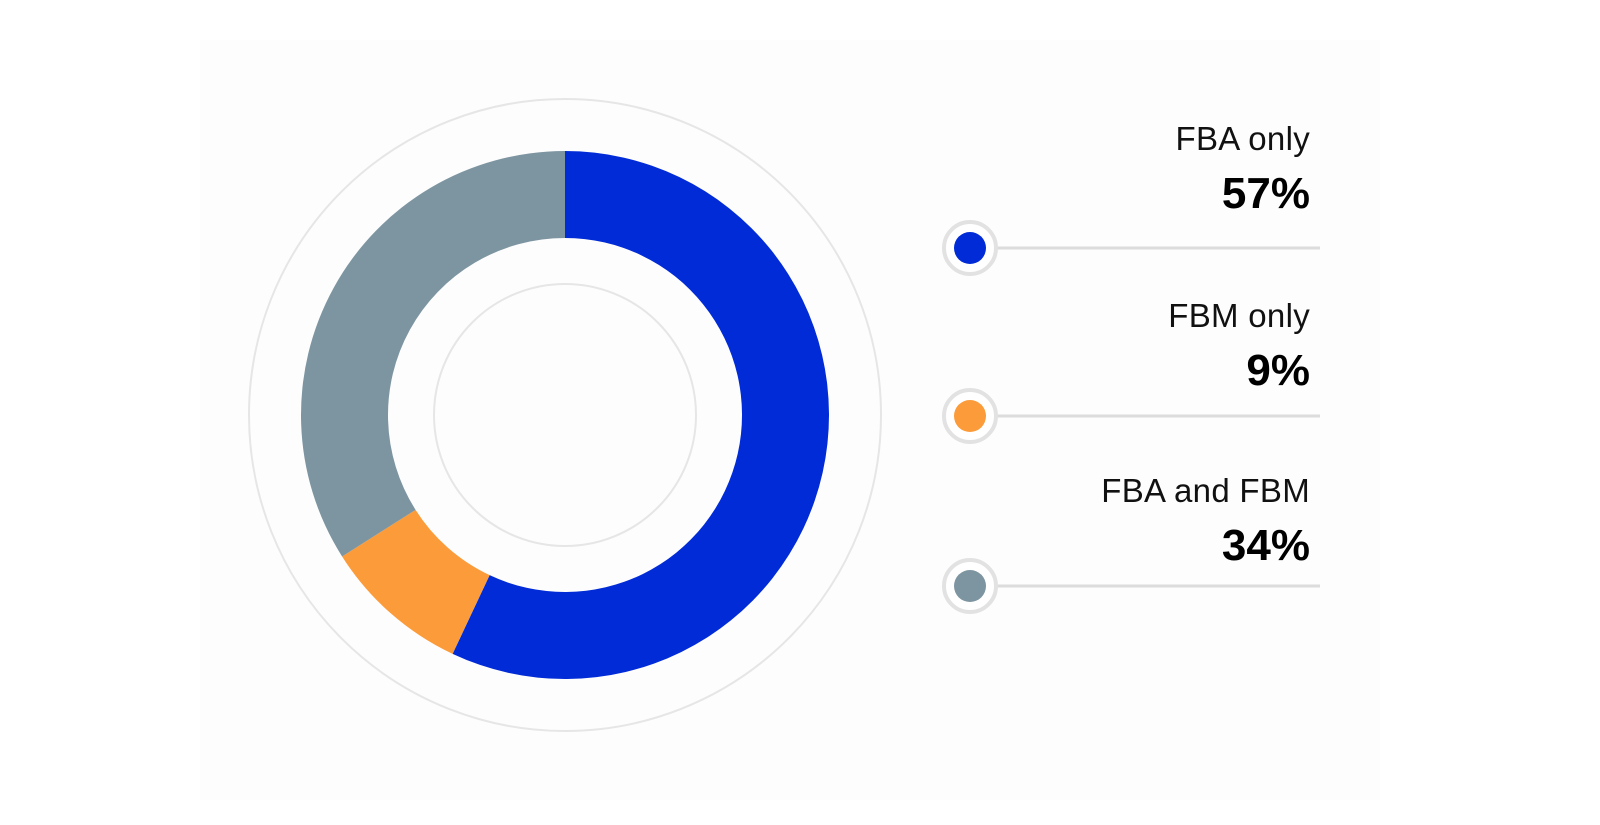  What do you see at coordinates (1131, 417) in the screenshot?
I see `legend-lines` at bounding box center [1131, 417].